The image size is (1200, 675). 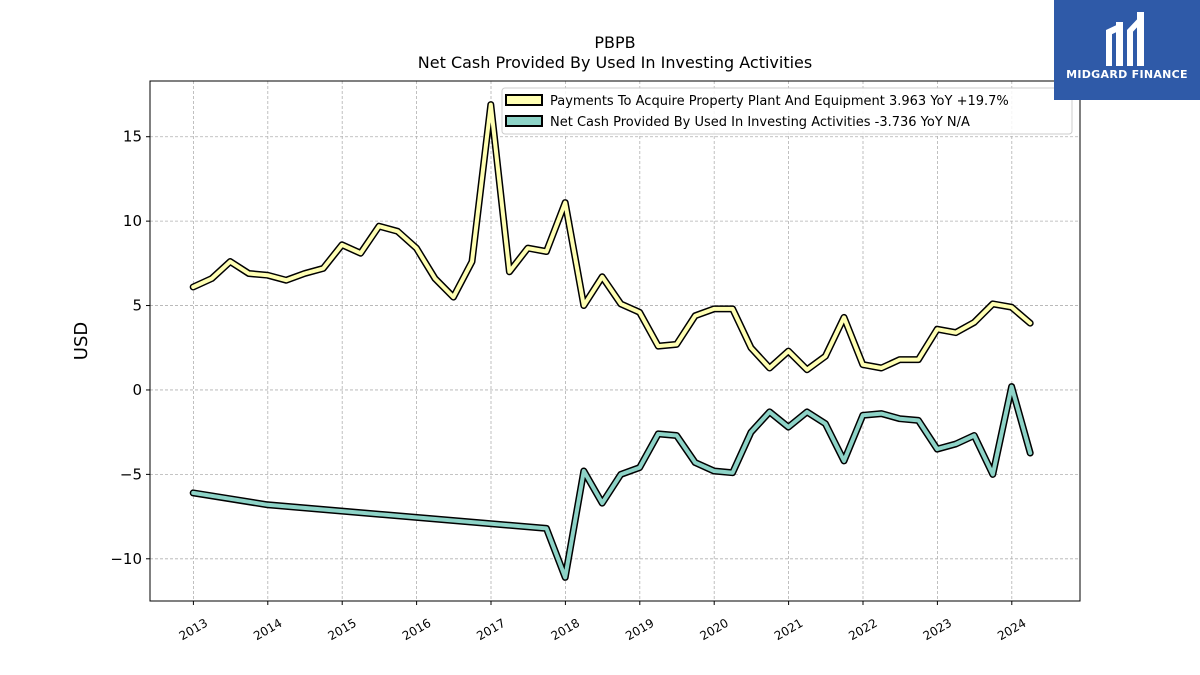 I want to click on x-tick-label: 2023, so click(x=937, y=629).